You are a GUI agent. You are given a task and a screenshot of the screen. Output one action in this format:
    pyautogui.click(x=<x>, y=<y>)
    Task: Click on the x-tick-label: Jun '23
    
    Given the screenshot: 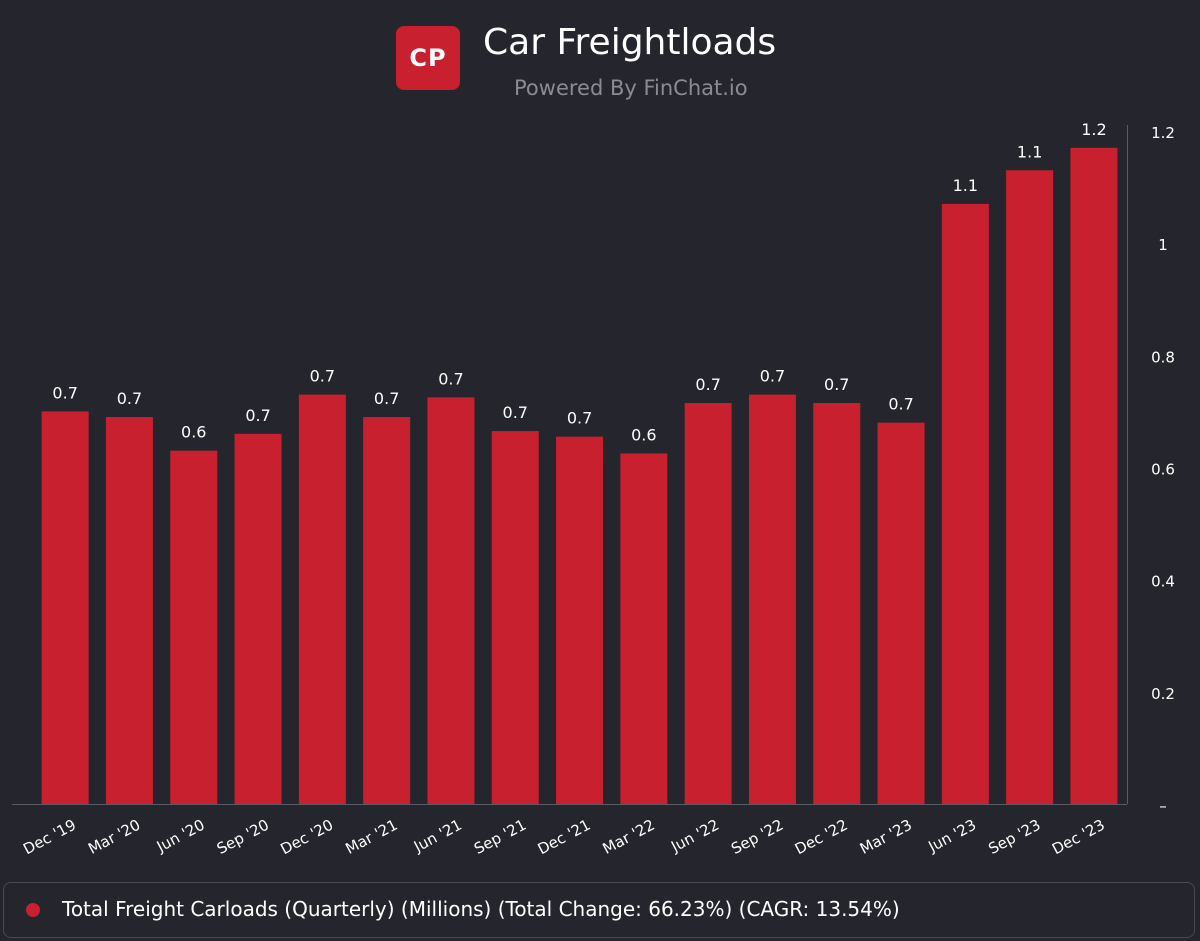 What is the action you would take?
    pyautogui.click(x=951, y=836)
    